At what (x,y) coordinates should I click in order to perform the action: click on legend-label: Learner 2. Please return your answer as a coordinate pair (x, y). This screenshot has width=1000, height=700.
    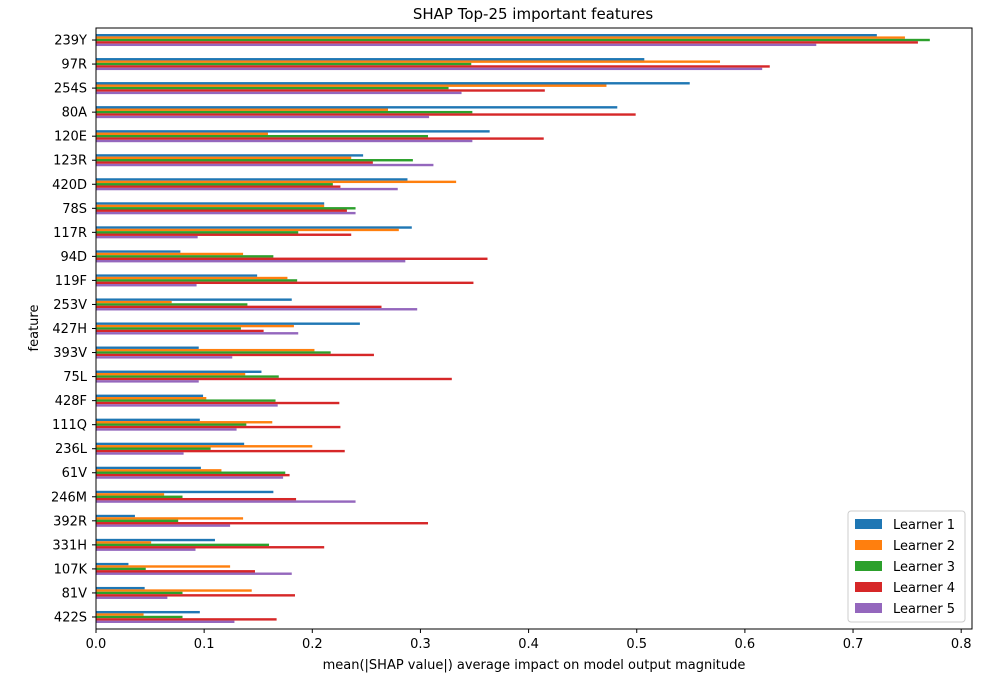
    Looking at the image, I should click on (924, 546).